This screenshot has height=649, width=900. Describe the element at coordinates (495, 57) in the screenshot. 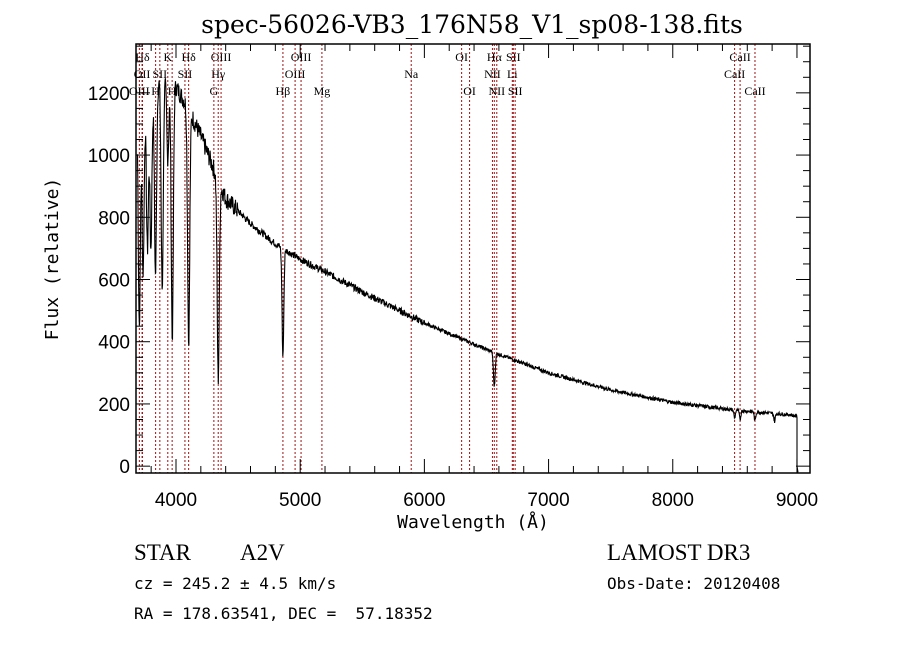

I see `line-marker-label: Hα` at that location.